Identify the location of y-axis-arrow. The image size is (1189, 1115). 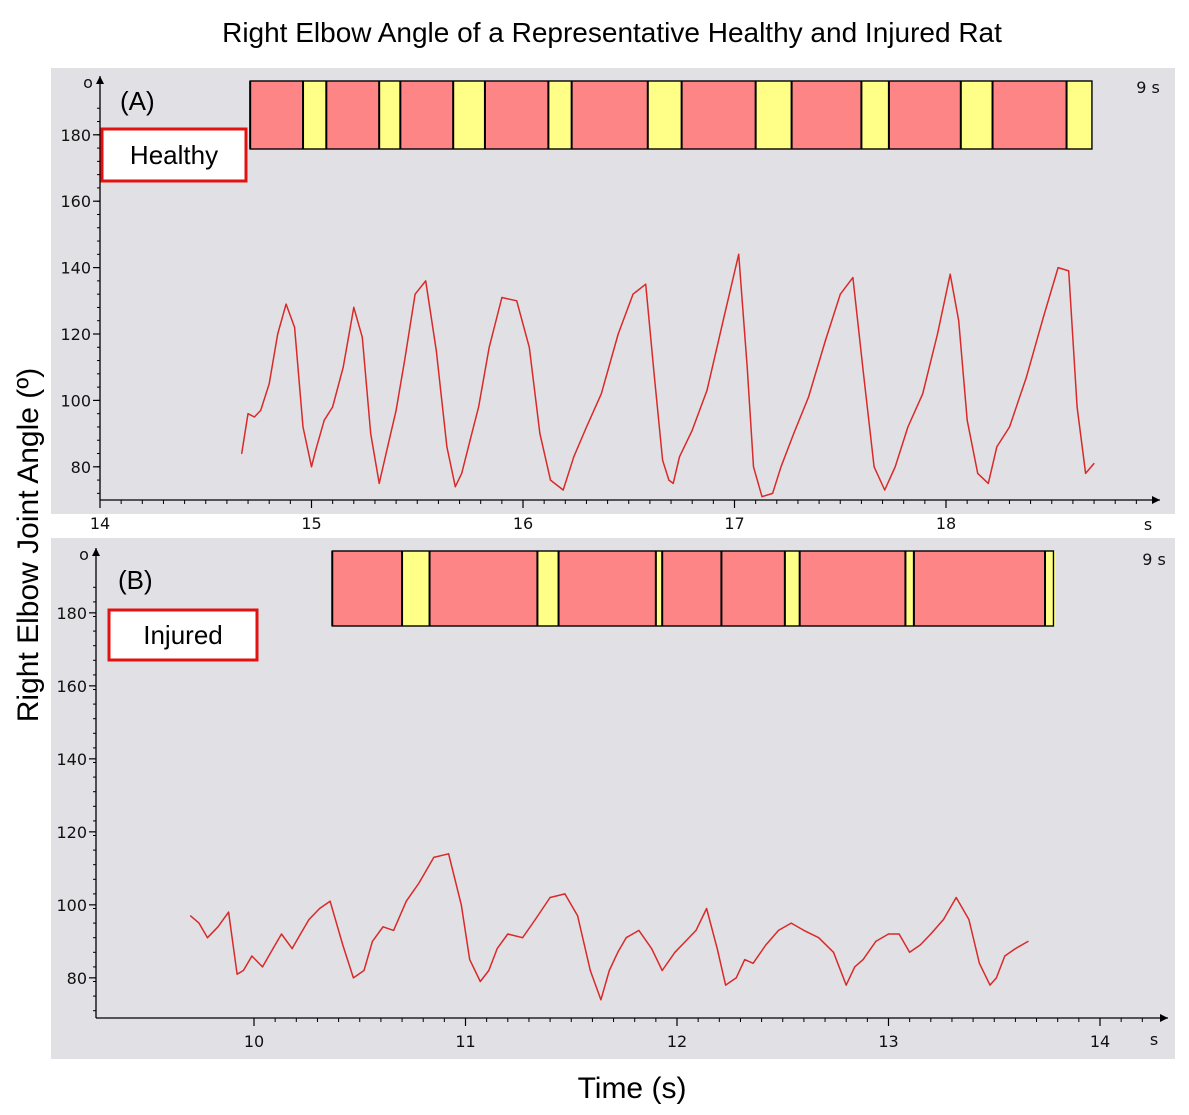
(100, 80).